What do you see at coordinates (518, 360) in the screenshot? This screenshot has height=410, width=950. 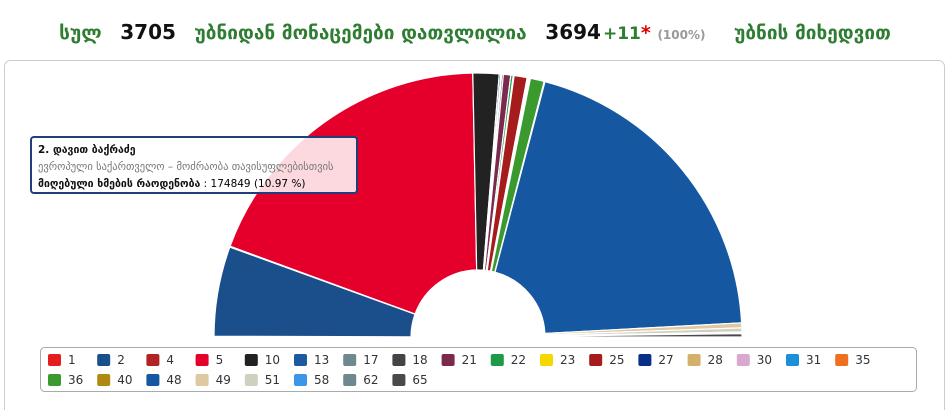 I see `legend-label: 22` at bounding box center [518, 360].